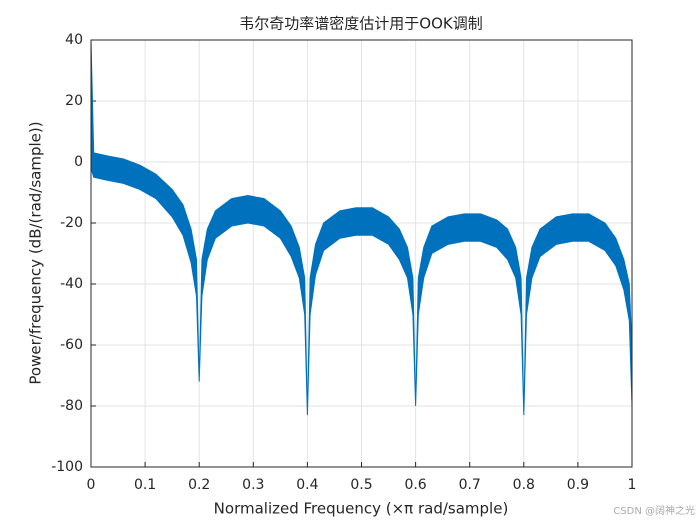 This screenshot has height=525, width=700. Describe the element at coordinates (253, 485) in the screenshot. I see `x-tick-label: 0.3` at that location.